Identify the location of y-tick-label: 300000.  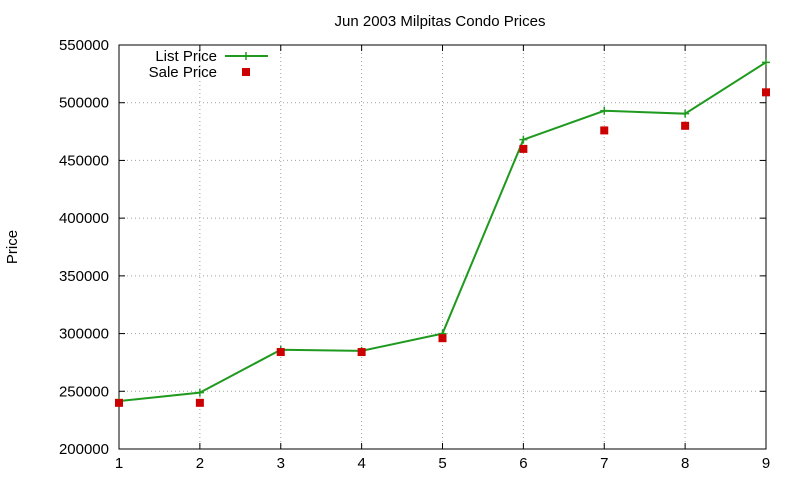
(84, 334).